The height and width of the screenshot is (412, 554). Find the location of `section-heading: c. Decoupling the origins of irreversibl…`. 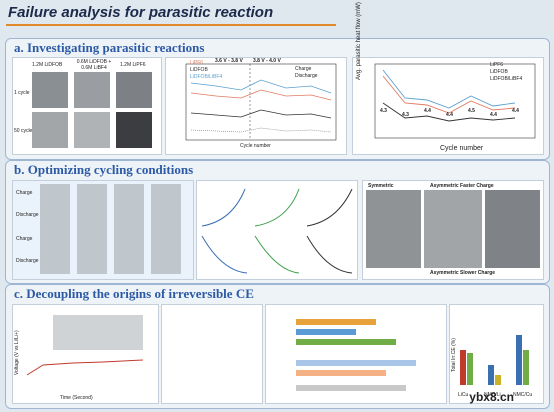

section-heading: c. Decoupling the origins of irreversibl… is located at coordinates (134, 293).